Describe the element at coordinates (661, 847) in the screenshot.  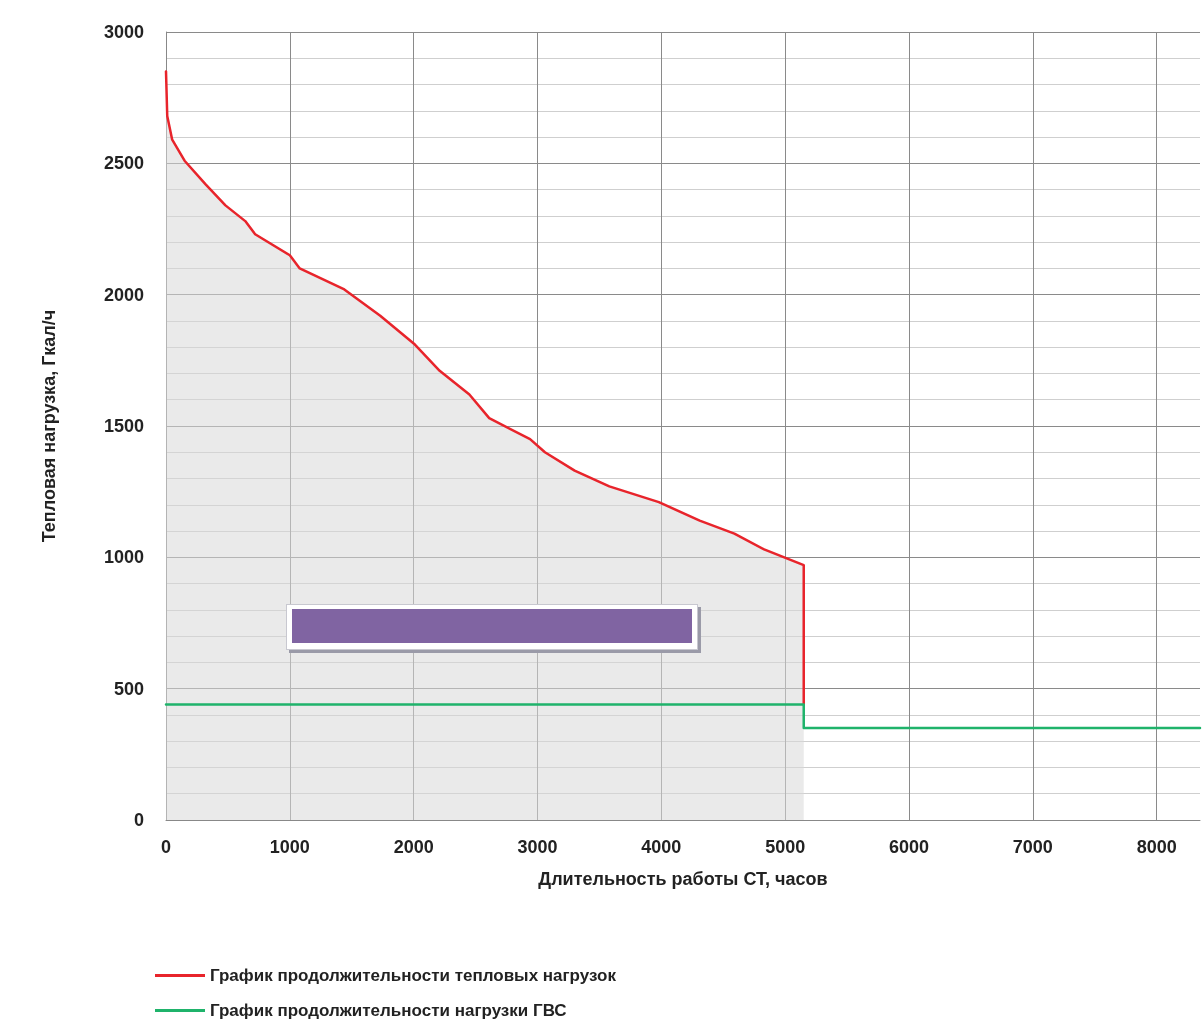
I see `x-tick-label: 4000` at that location.